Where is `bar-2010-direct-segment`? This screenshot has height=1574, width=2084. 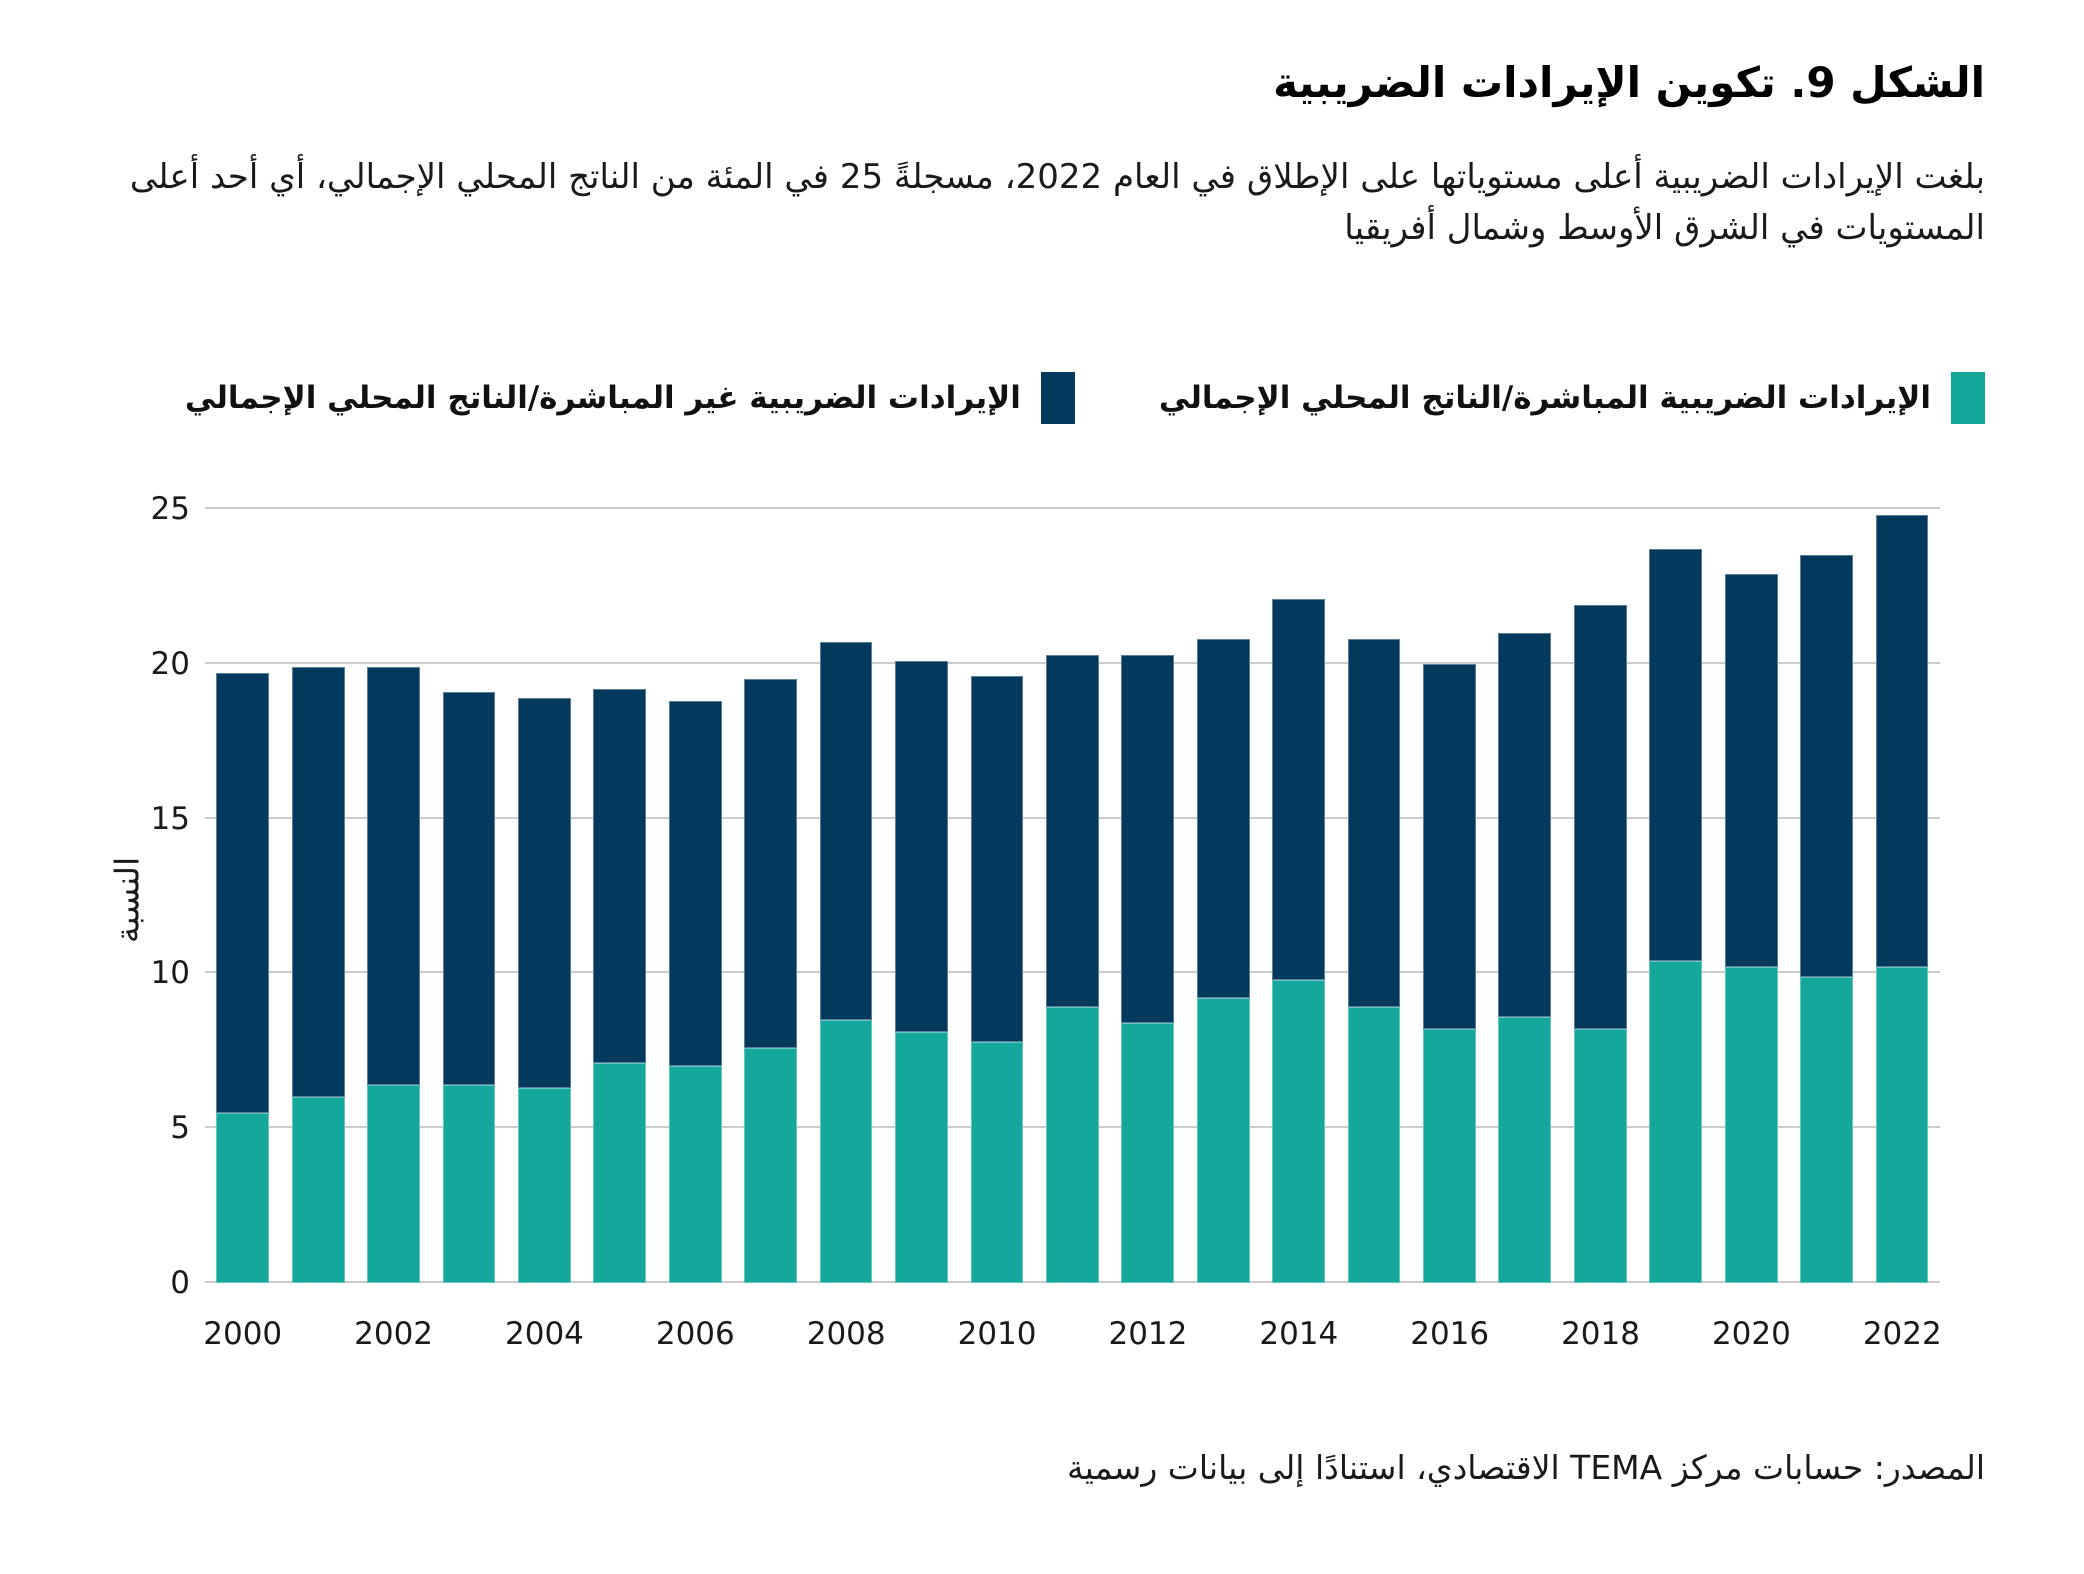
bar-2010-direct-segment is located at coordinates (997, 1162).